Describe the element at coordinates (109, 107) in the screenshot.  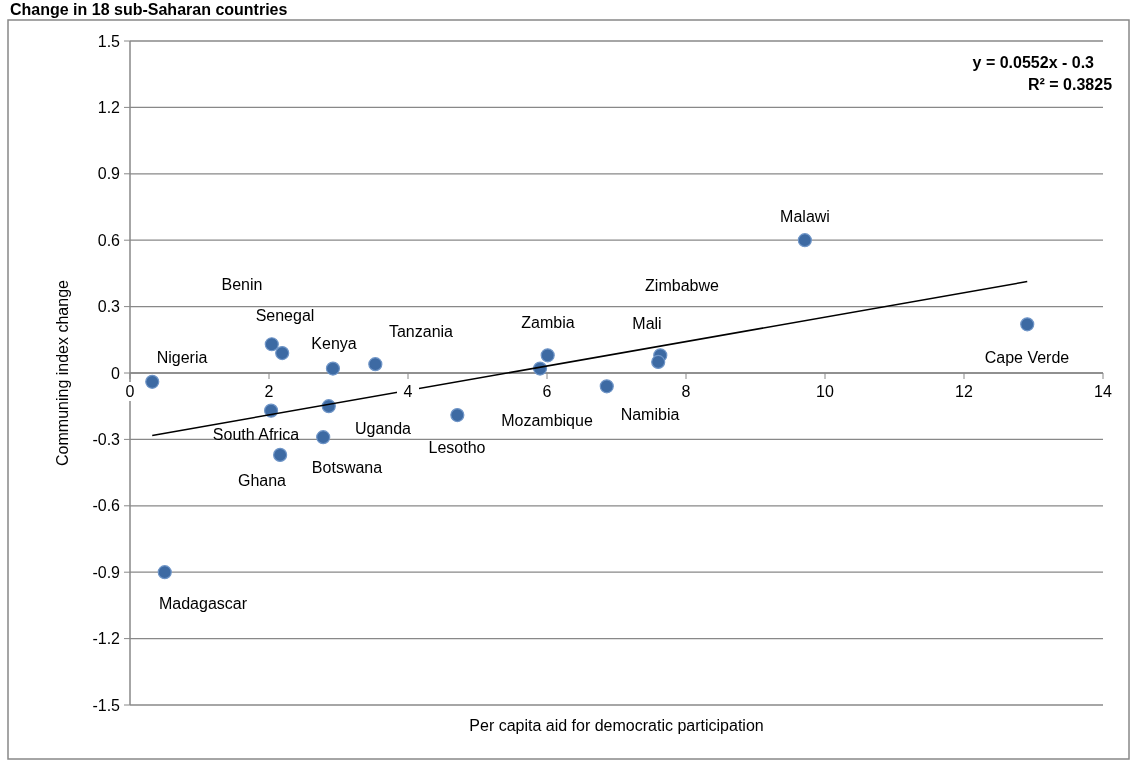
I see `y-tick-label: 1.2` at that location.